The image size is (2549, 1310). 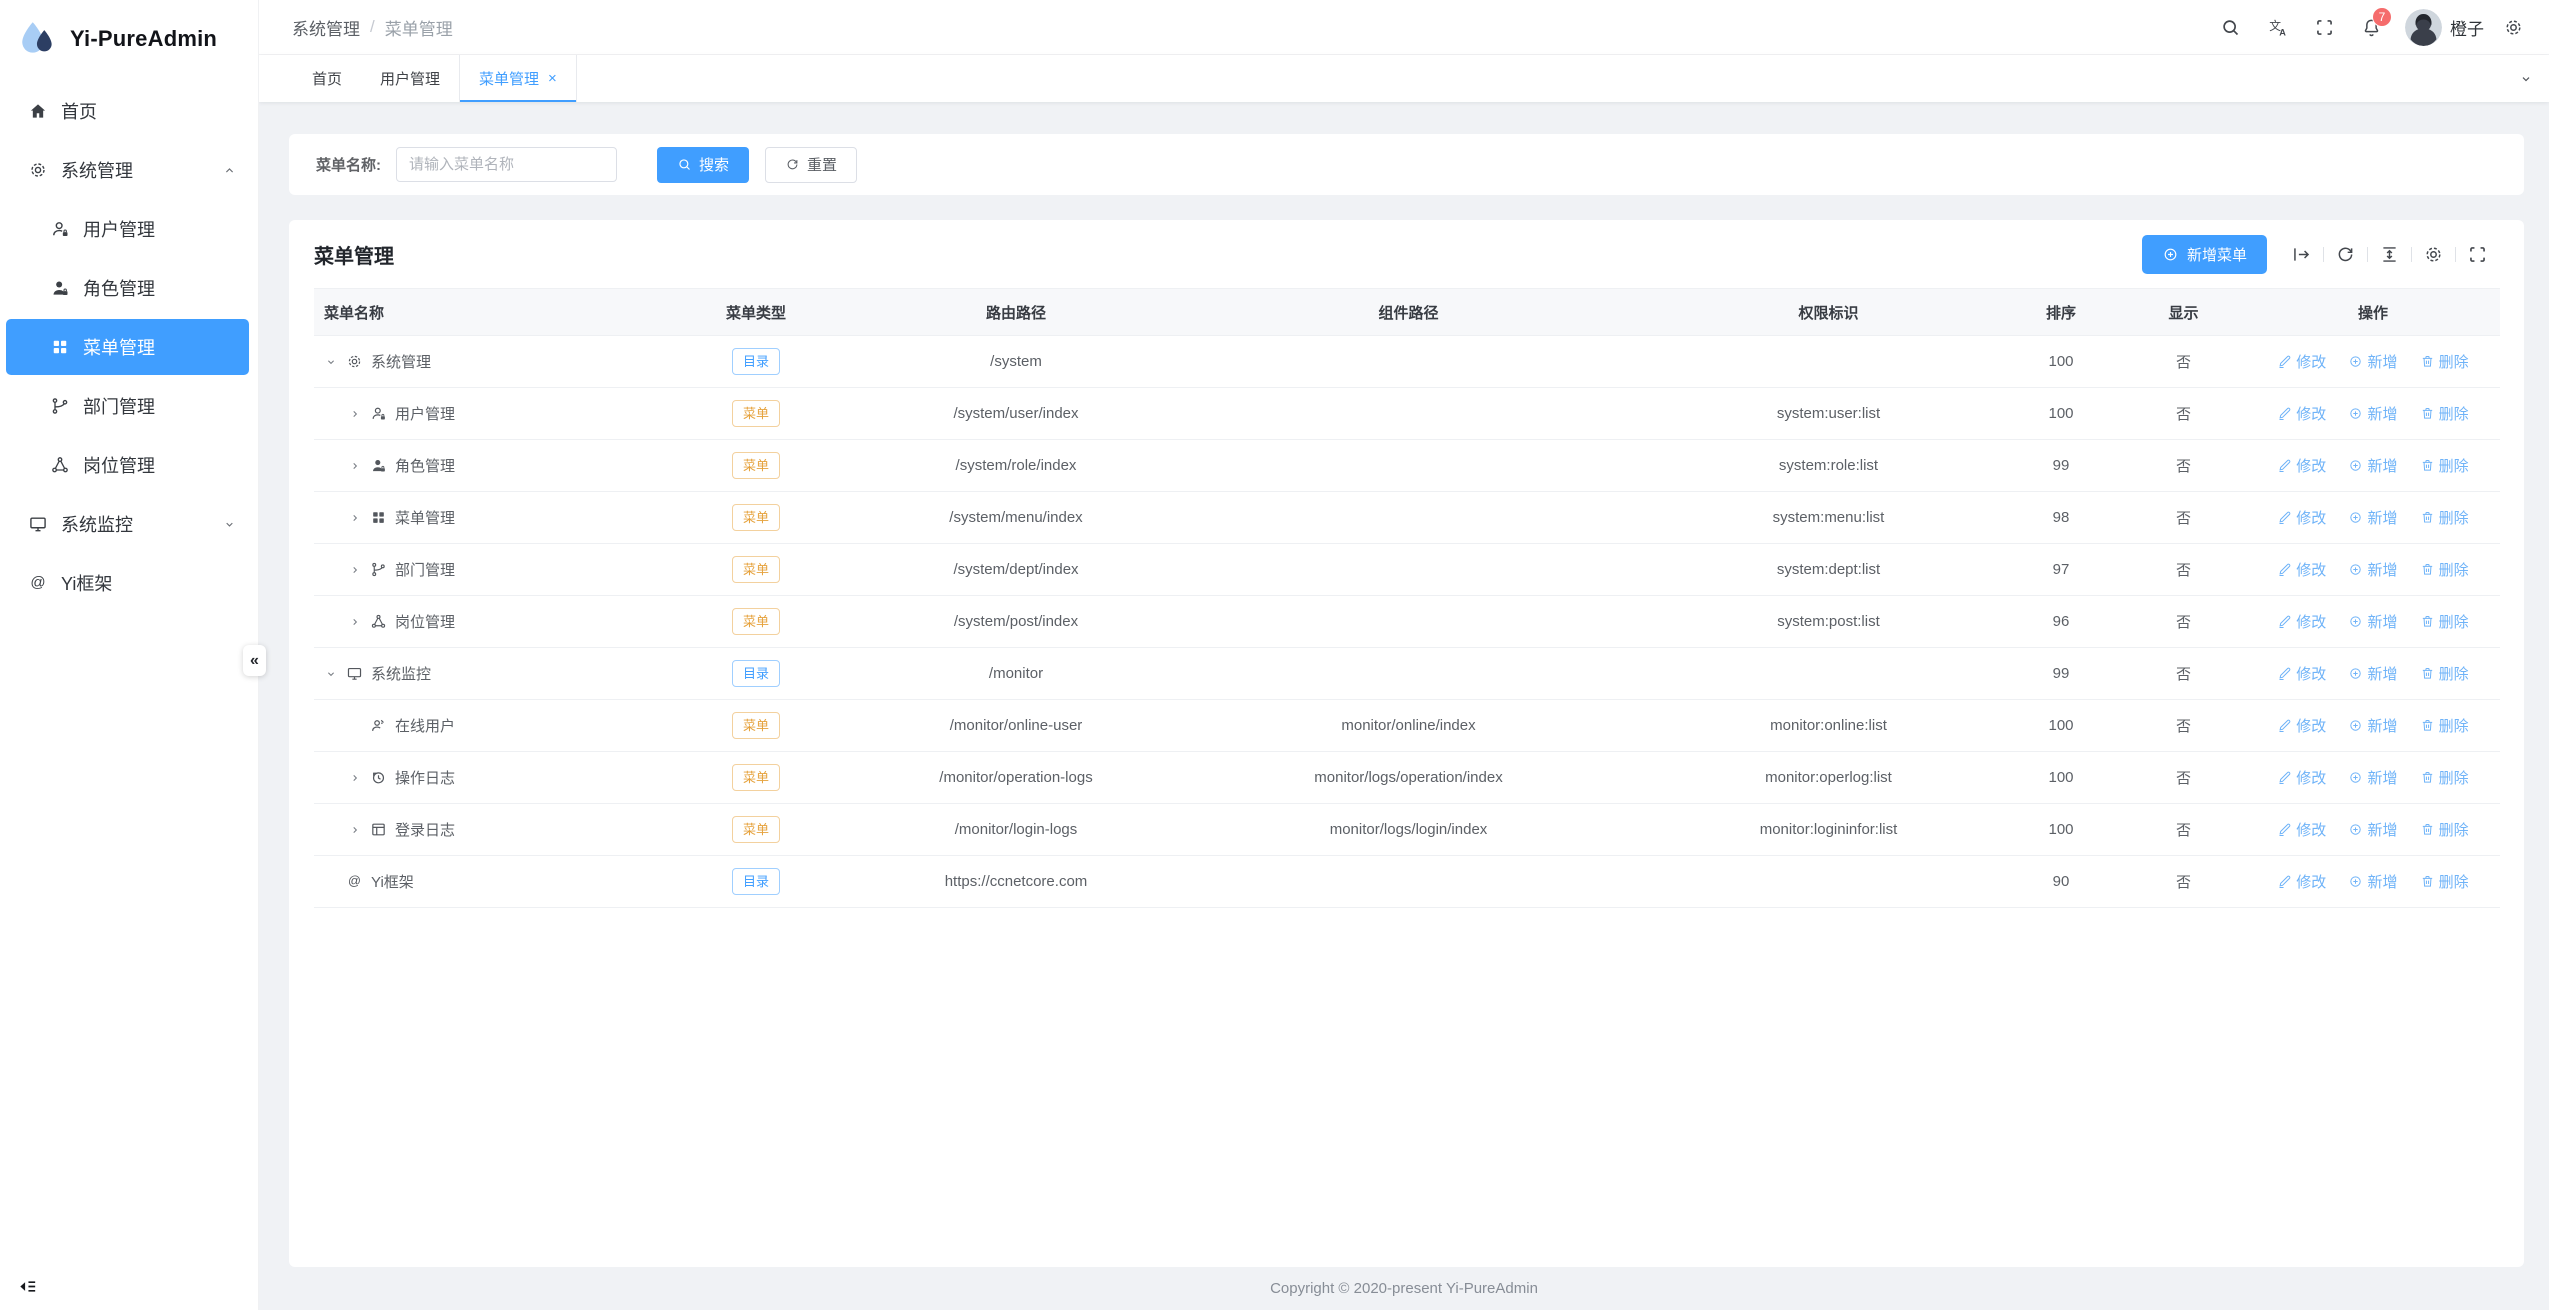 I want to click on sidebar-item-depts: 部门管理, so click(x=127, y=406).